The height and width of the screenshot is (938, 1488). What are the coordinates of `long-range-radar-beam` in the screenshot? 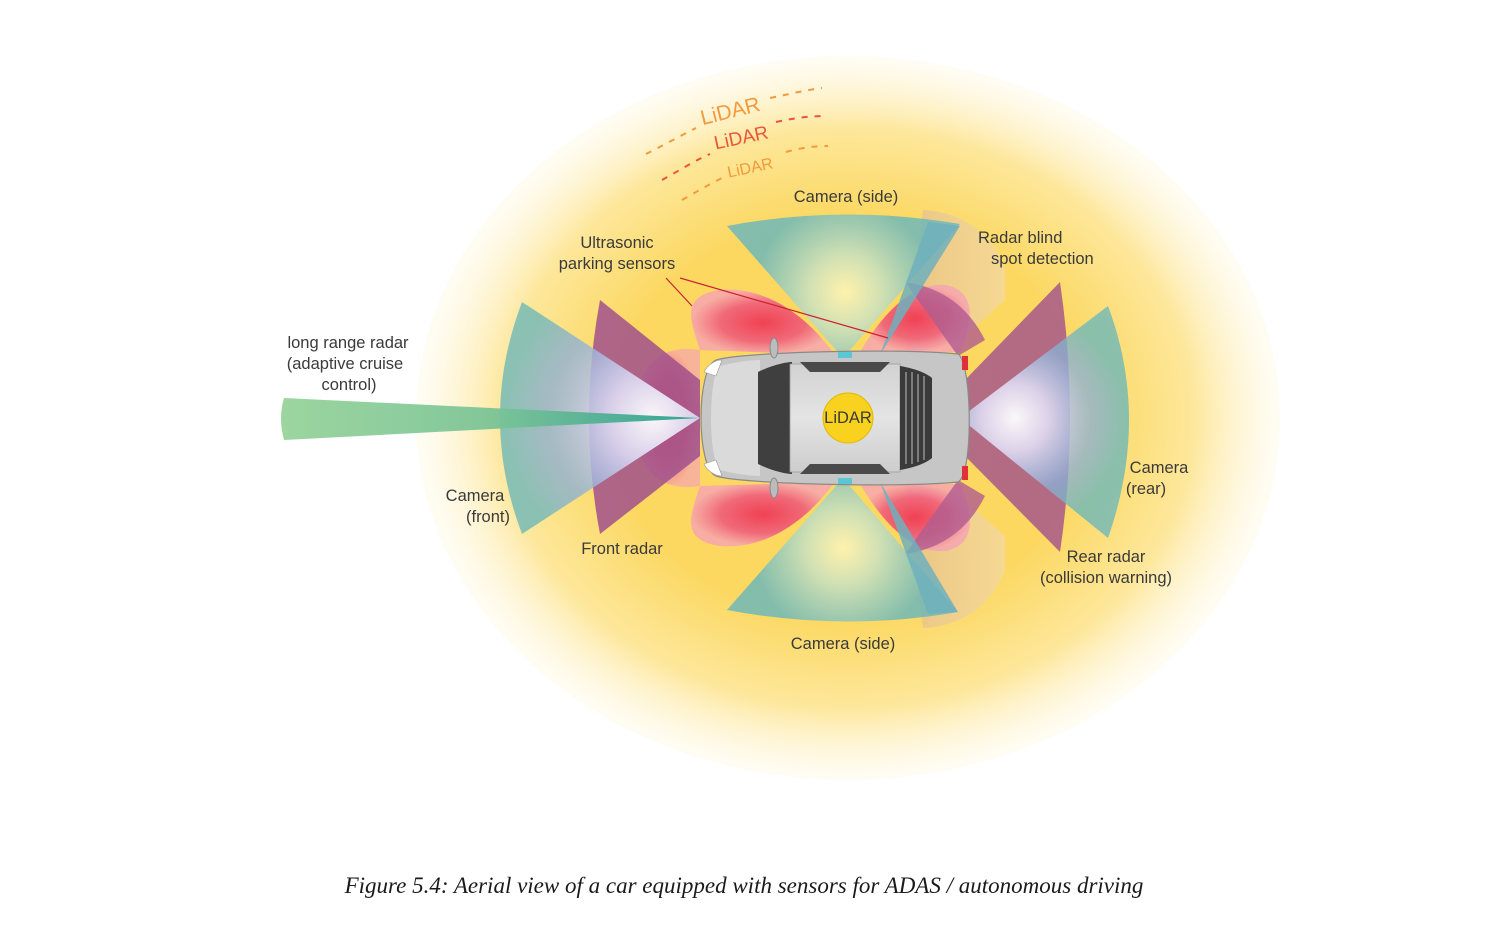 It's located at (490, 419).